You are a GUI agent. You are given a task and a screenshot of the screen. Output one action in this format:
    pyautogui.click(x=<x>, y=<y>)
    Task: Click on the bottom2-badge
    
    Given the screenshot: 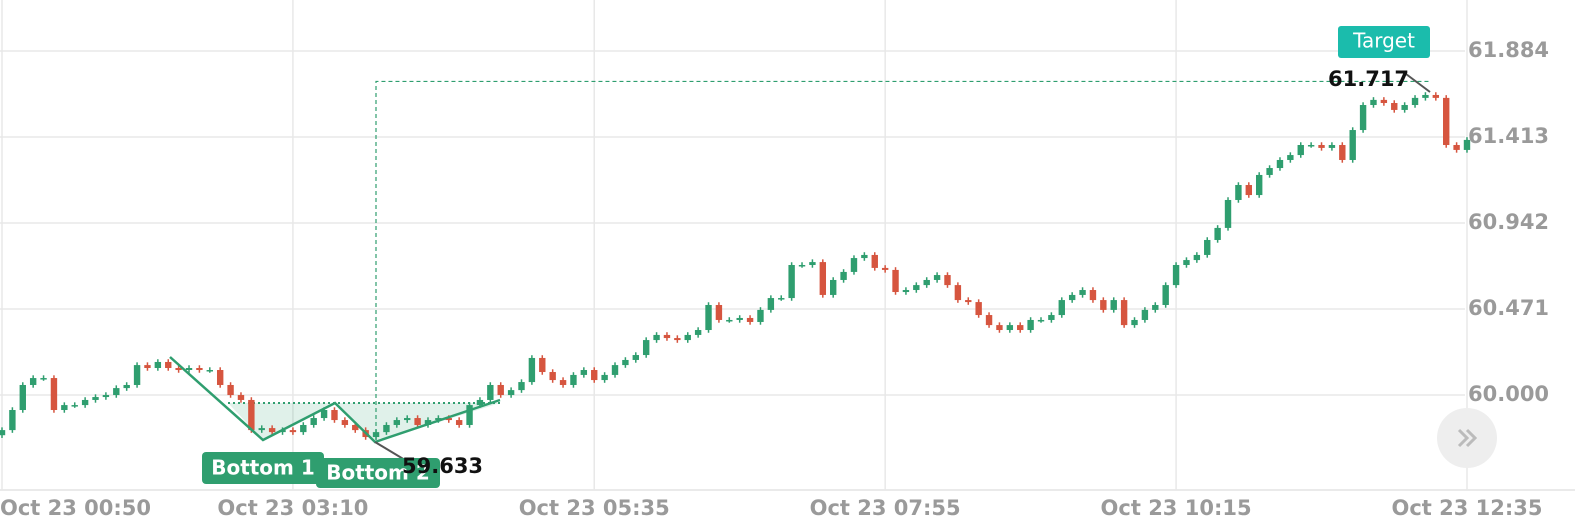 What is the action you would take?
    pyautogui.click(x=378, y=473)
    